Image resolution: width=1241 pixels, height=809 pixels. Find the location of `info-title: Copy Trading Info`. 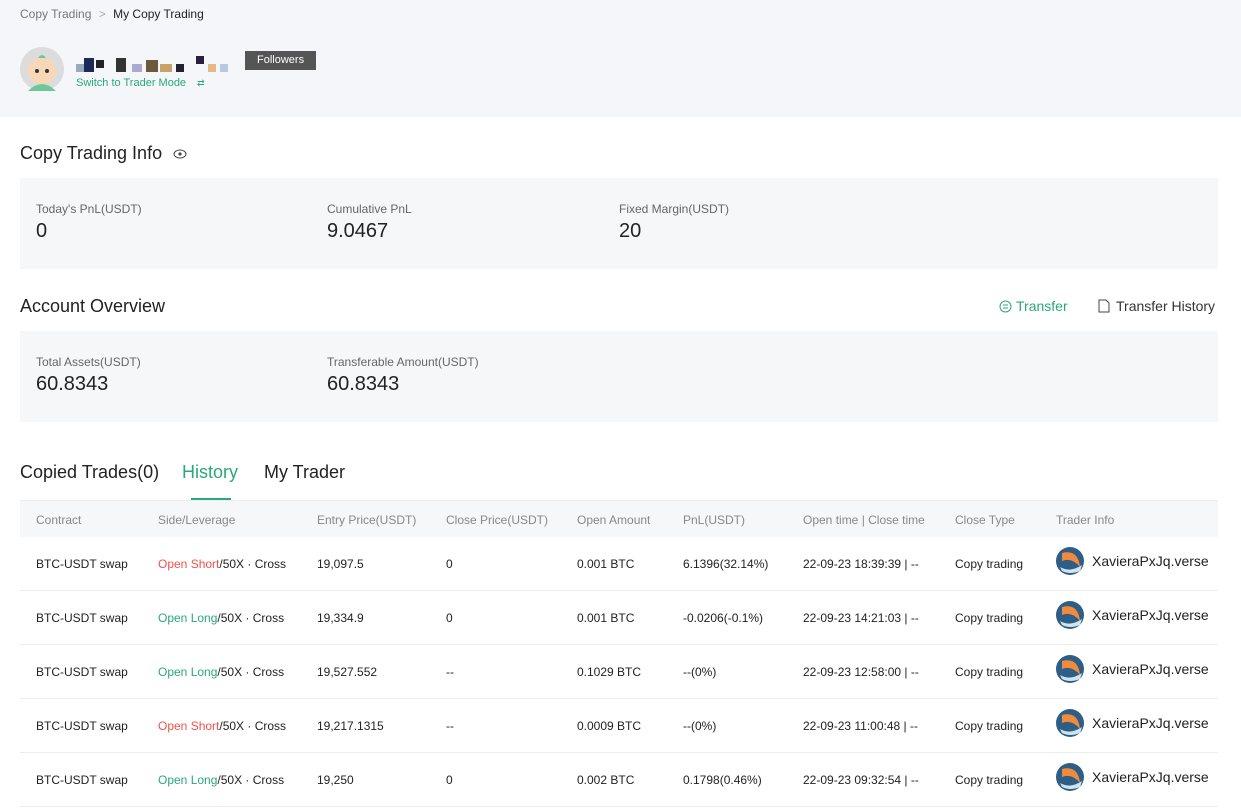

info-title: Copy Trading Info is located at coordinates (91, 153).